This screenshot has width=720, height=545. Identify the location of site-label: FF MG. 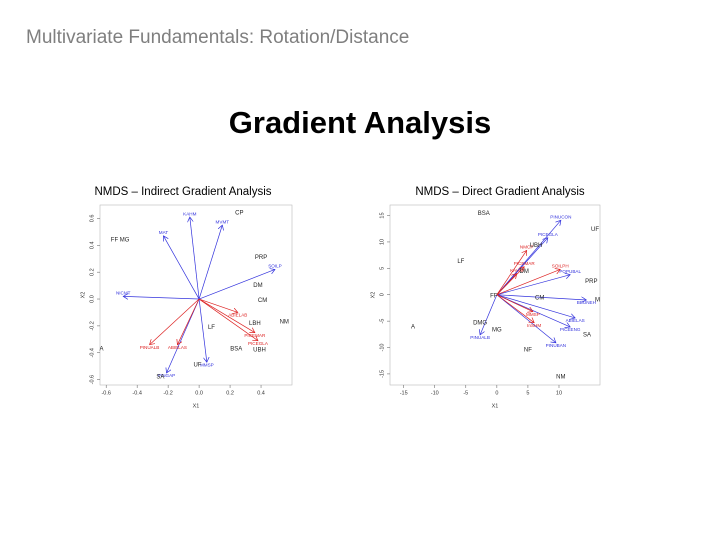
(120, 241).